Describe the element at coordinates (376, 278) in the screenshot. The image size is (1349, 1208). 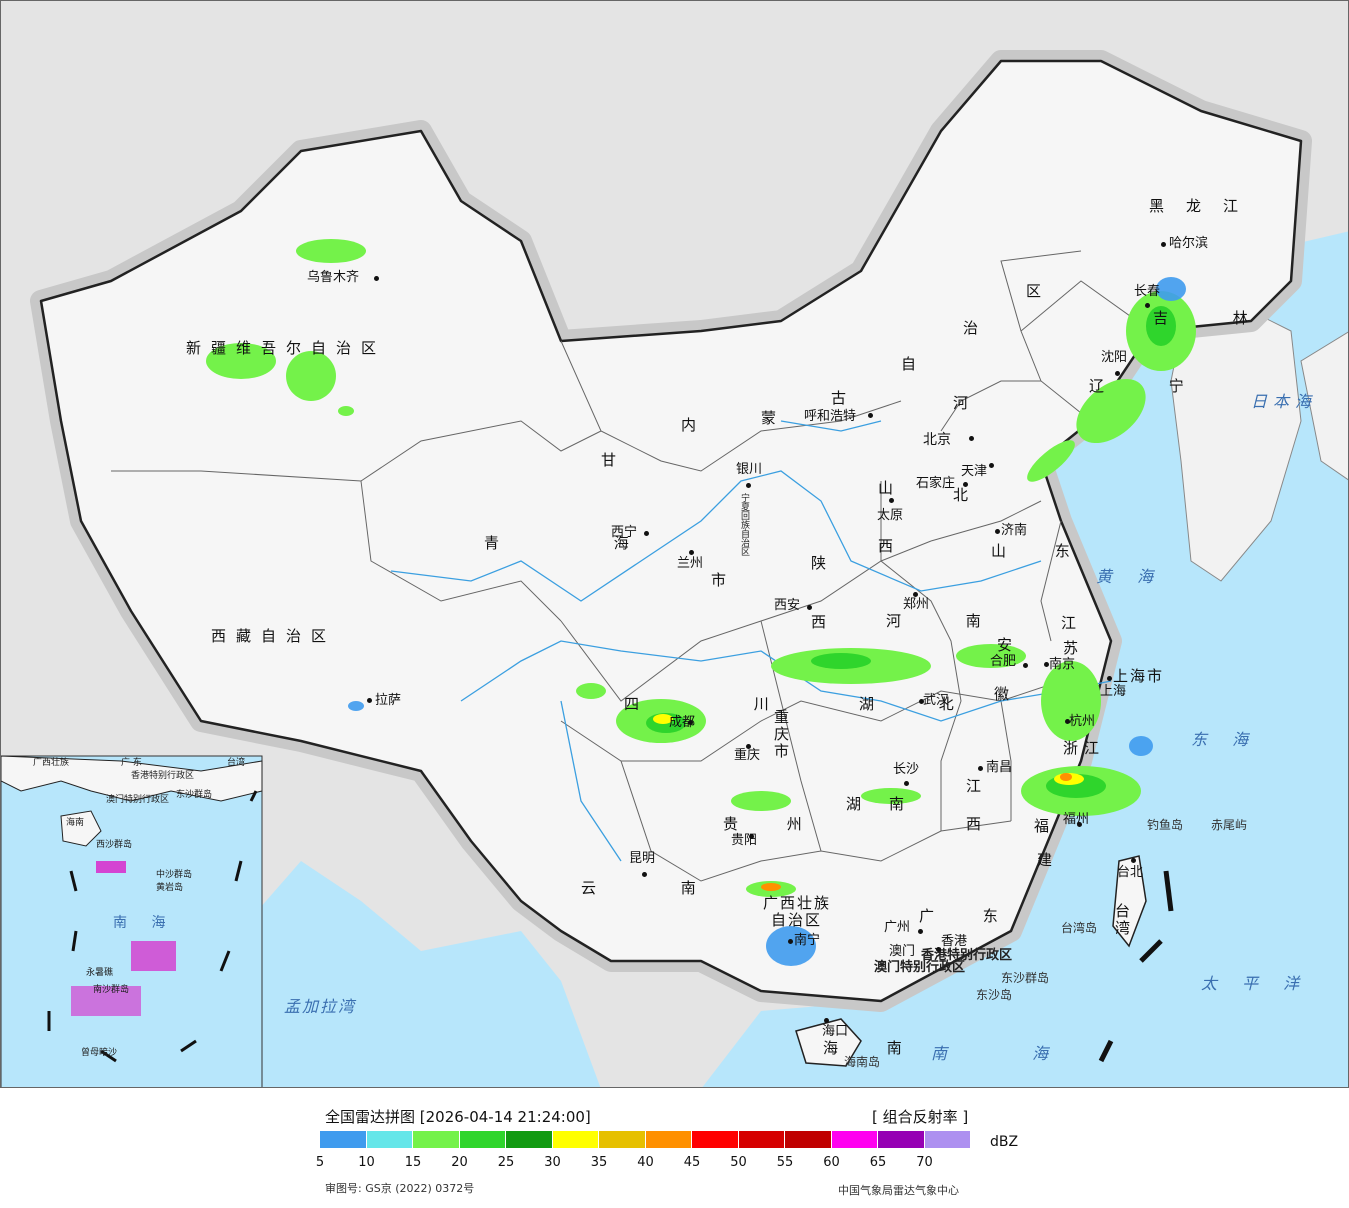
I see `city-dot-urumqi` at that location.